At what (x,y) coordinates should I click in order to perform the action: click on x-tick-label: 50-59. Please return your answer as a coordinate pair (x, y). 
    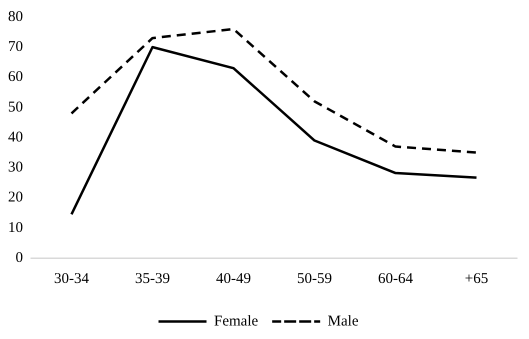
    Looking at the image, I should click on (314, 278).